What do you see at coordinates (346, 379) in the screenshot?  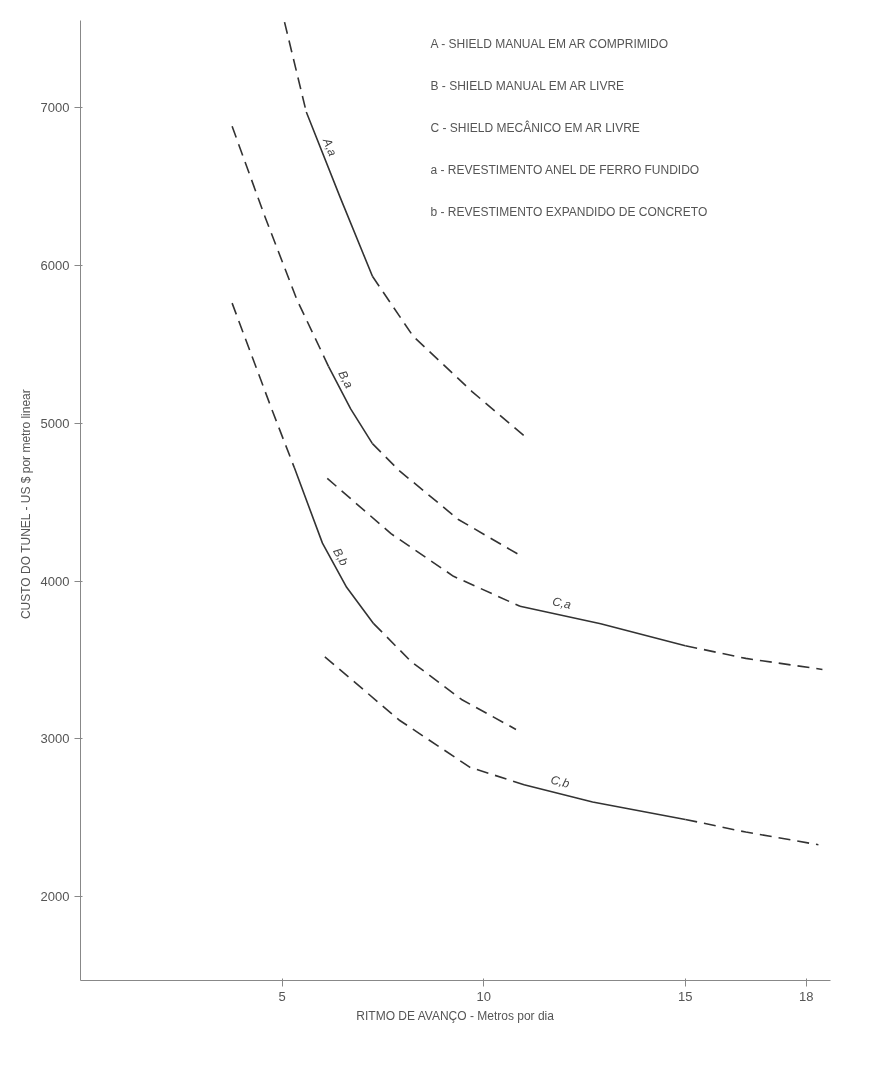 I see `text: B,a` at bounding box center [346, 379].